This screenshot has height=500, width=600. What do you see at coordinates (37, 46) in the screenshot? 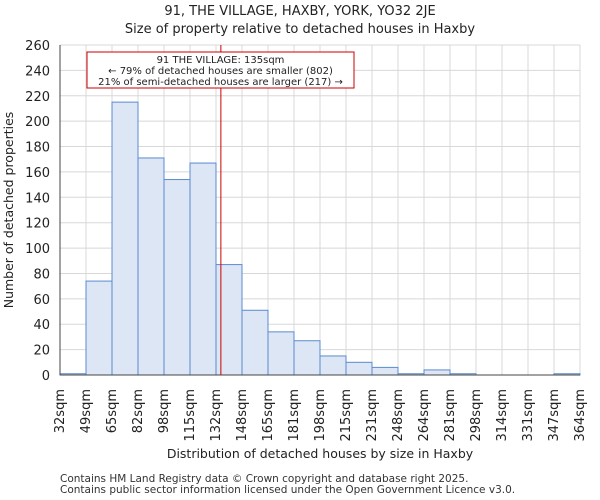
I see `y-tick-label: 260` at bounding box center [37, 46].